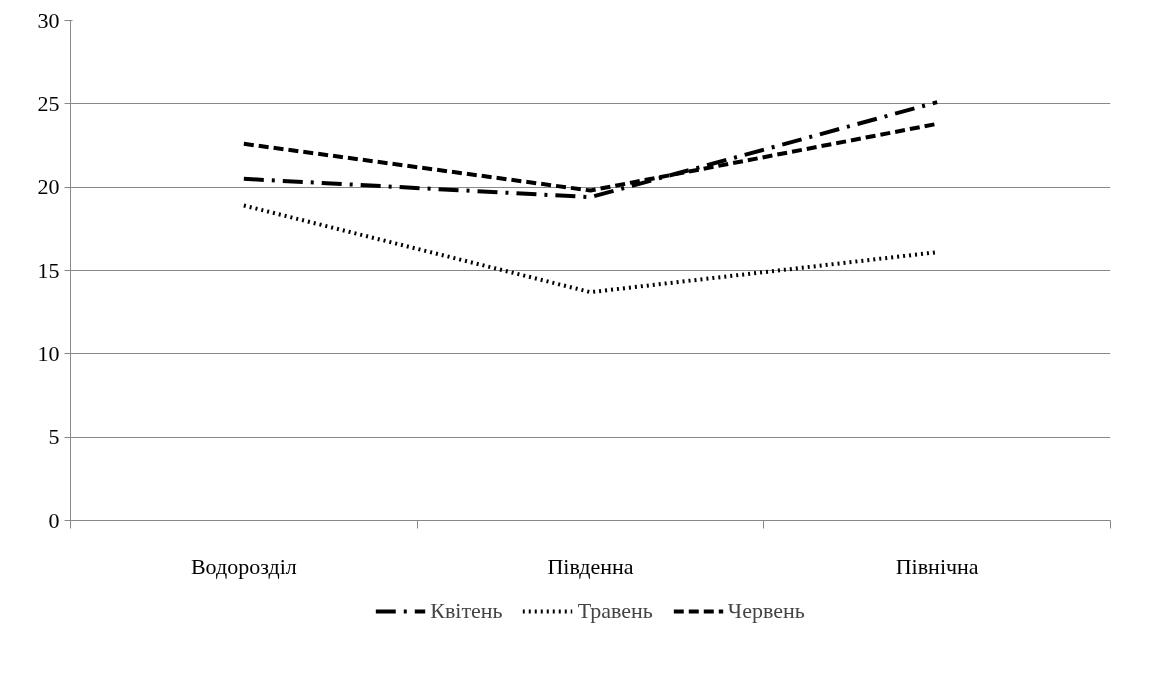  What do you see at coordinates (590, 566) in the screenshot?
I see `x-tick-label: Південна` at bounding box center [590, 566].